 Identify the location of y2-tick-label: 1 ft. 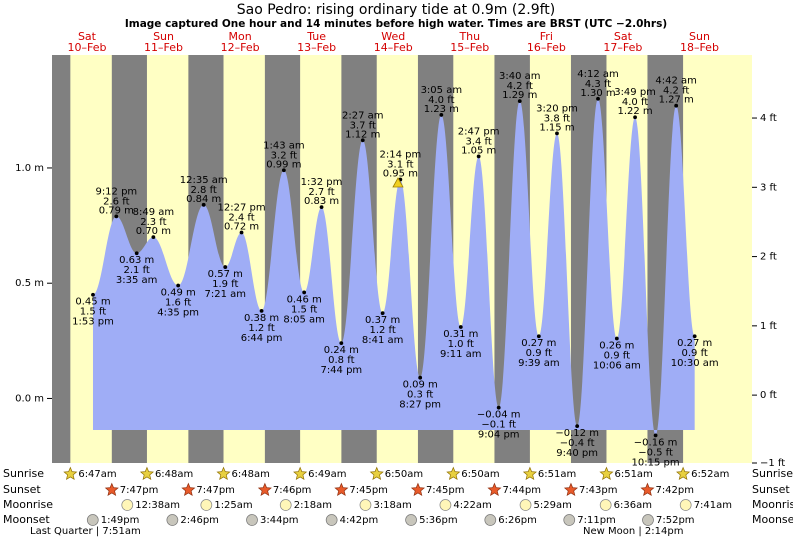
(768, 326).